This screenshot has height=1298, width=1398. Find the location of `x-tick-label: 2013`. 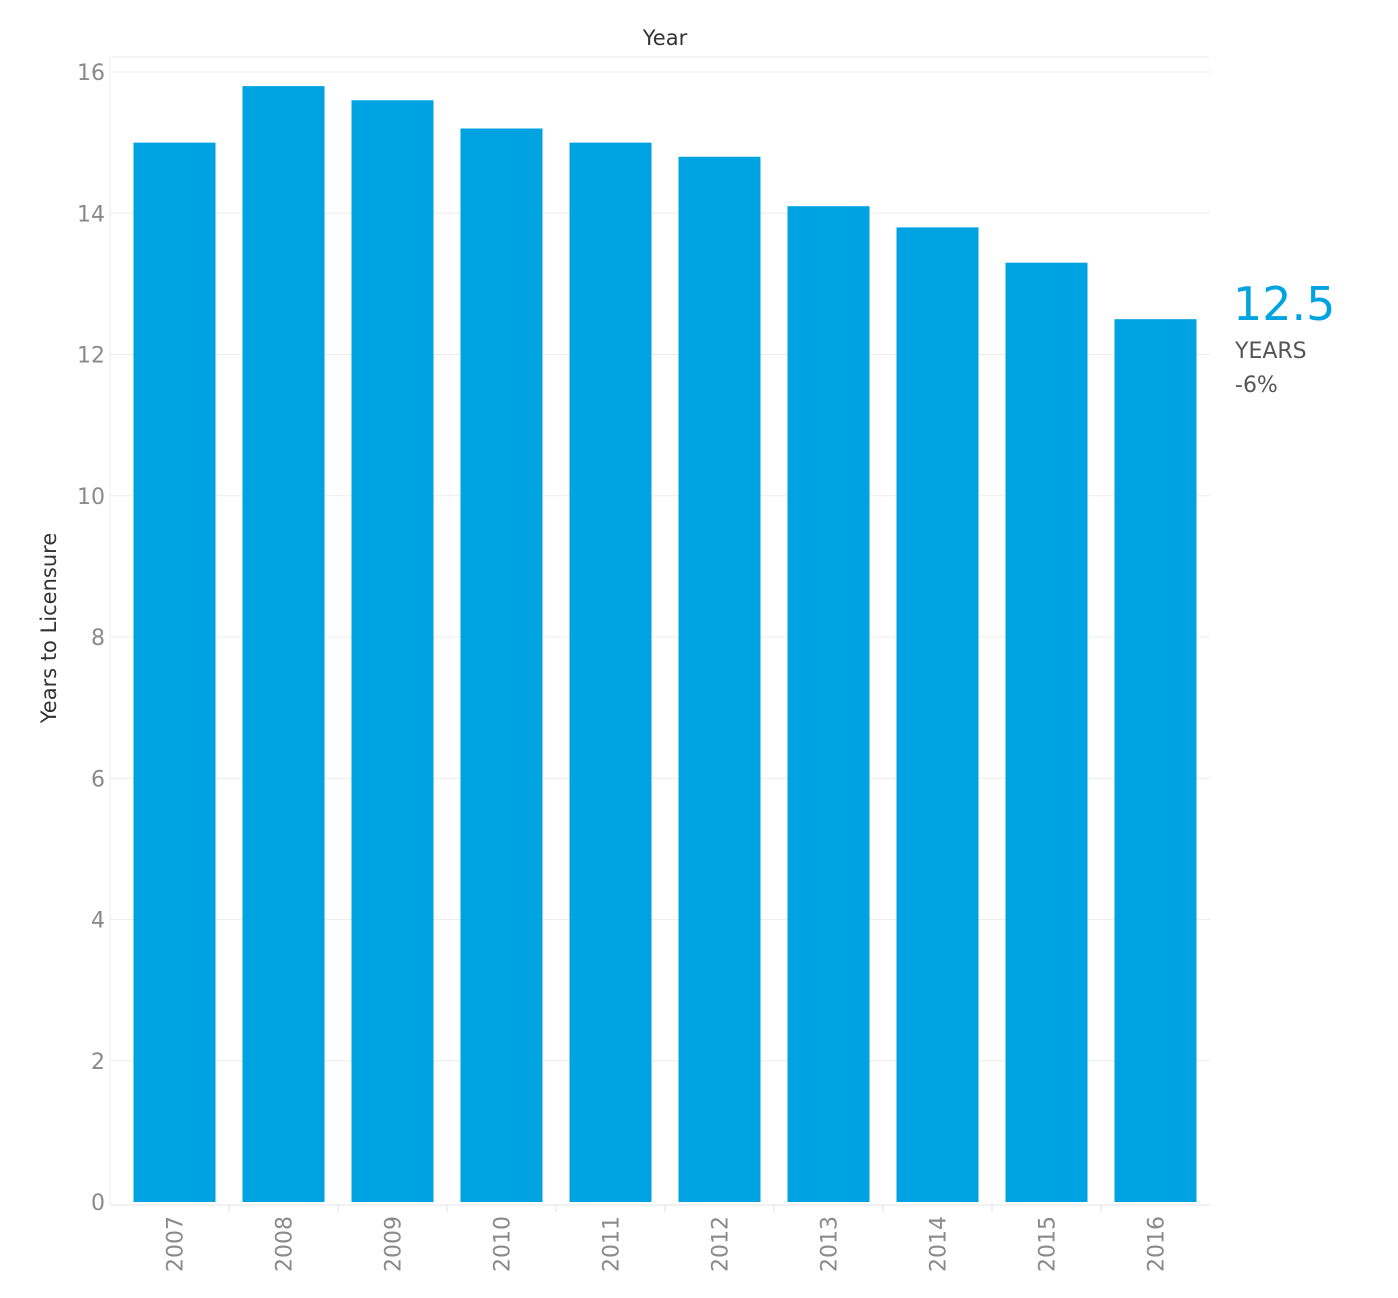

x-tick-label: 2013 is located at coordinates (830, 1244).